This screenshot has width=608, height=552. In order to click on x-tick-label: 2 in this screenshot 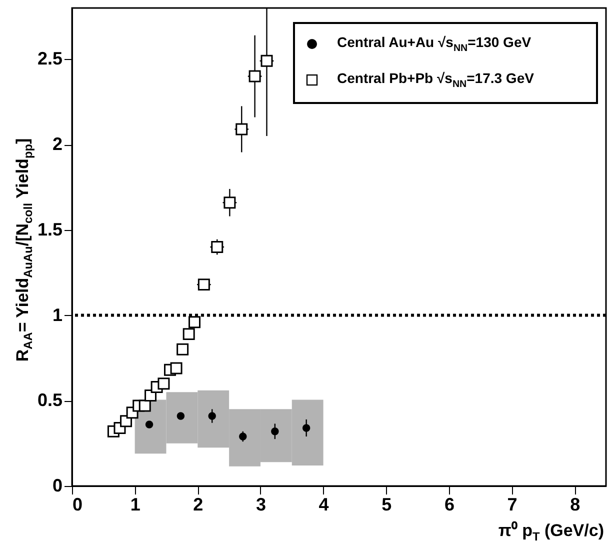, I will do `click(198, 504)`.